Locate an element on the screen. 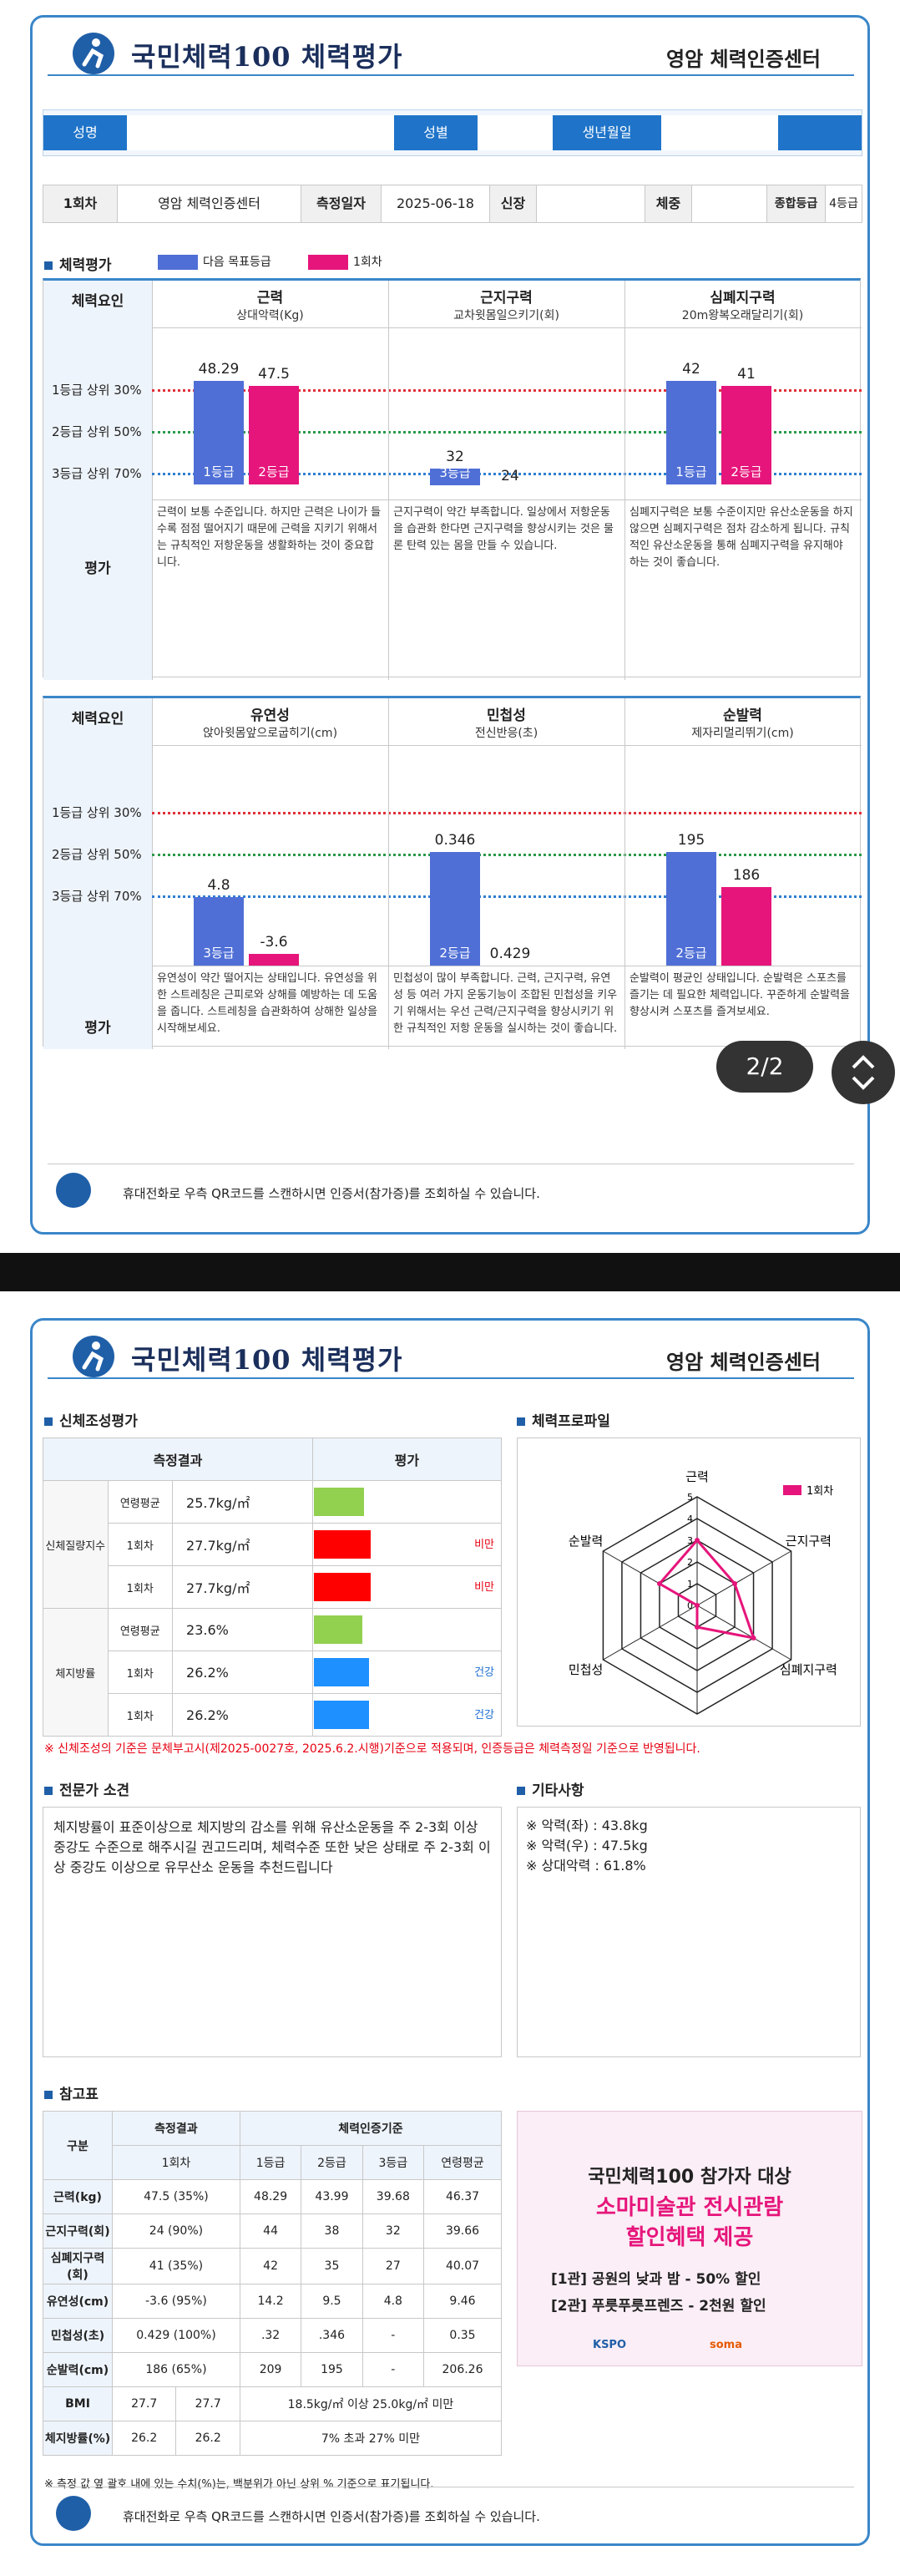 This screenshot has height=2576, width=900. factor-test: 상대악력(Kg) is located at coordinates (270, 315).